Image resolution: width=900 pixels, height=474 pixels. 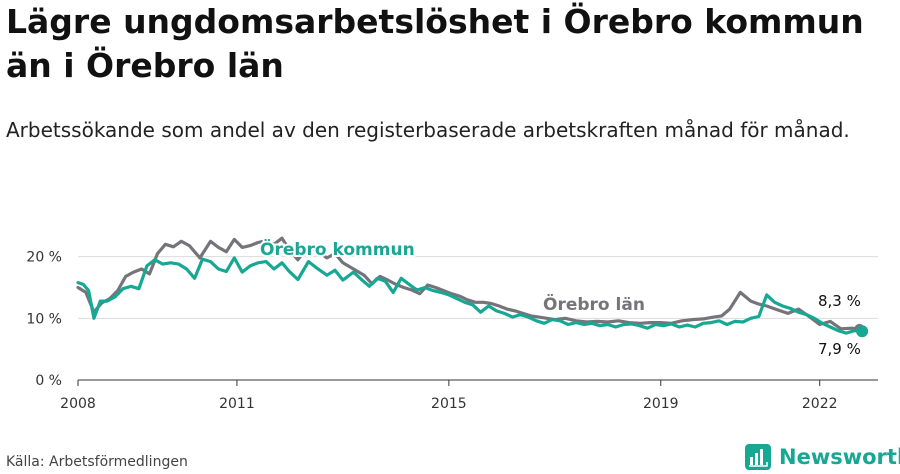 I want to click on x-tick-label: 2008, so click(x=78, y=404).